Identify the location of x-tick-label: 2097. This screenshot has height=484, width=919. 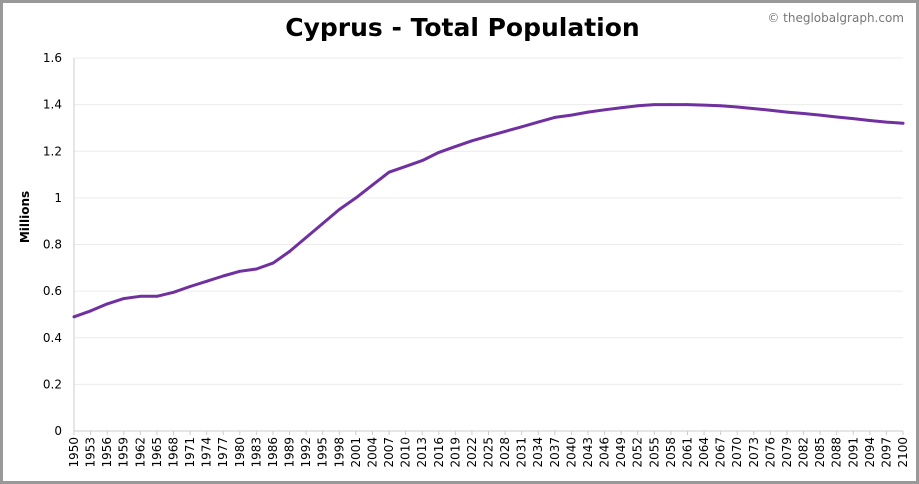
(886, 452).